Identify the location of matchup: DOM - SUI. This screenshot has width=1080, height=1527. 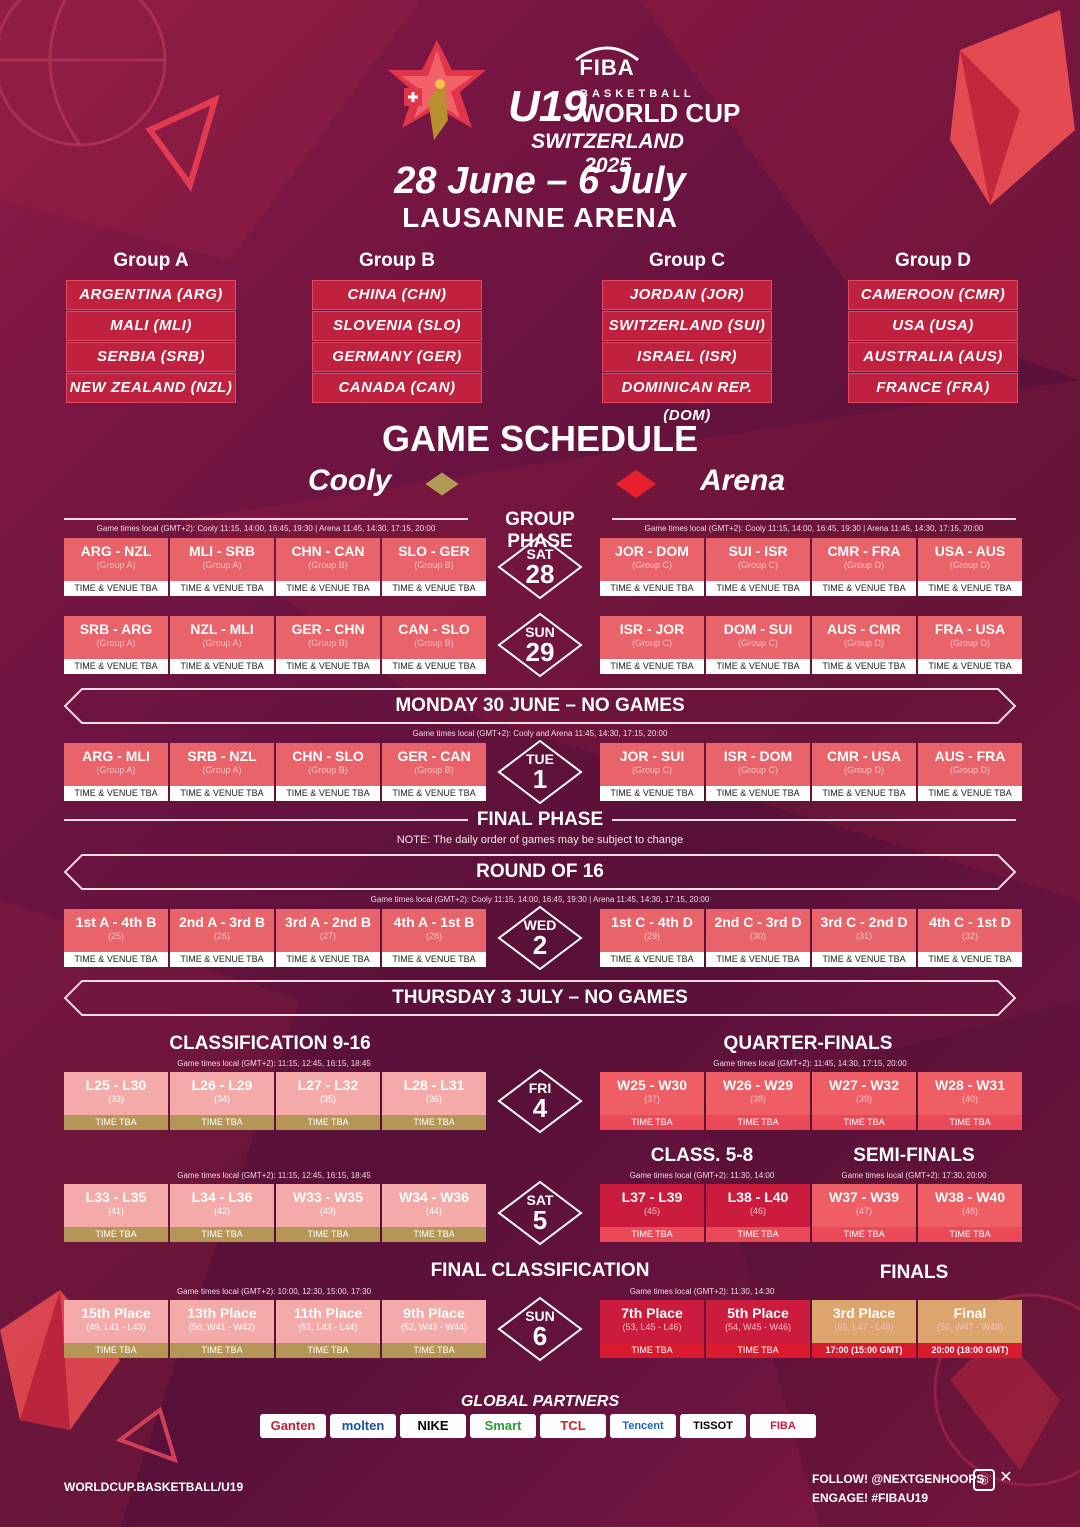
(758, 629).